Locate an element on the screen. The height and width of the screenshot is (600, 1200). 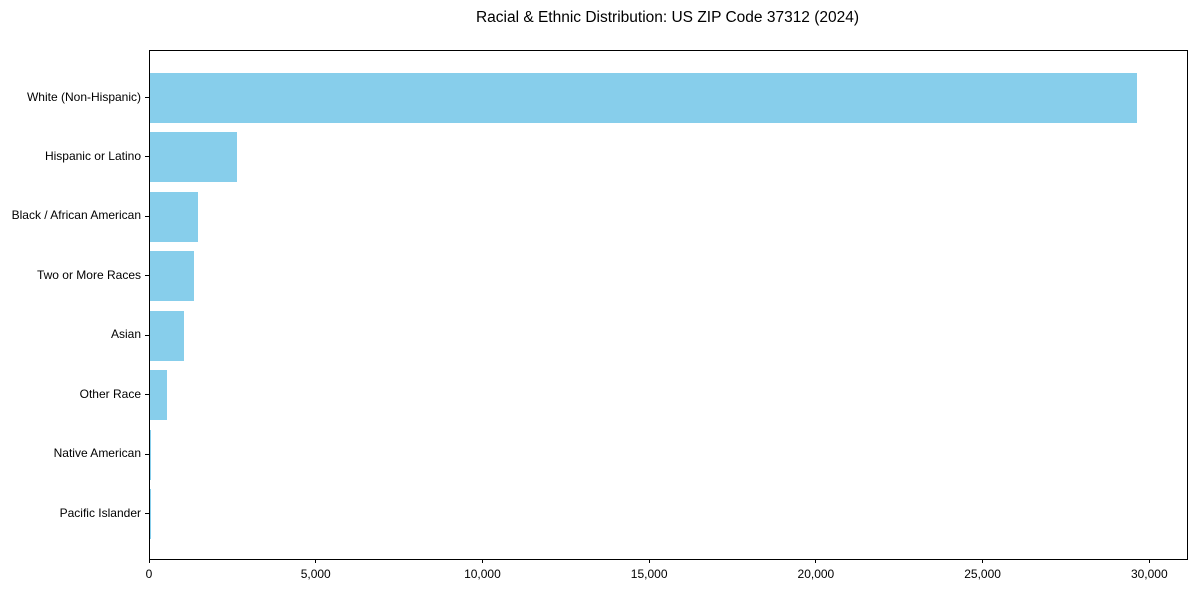
bar-asian is located at coordinates (167, 335).